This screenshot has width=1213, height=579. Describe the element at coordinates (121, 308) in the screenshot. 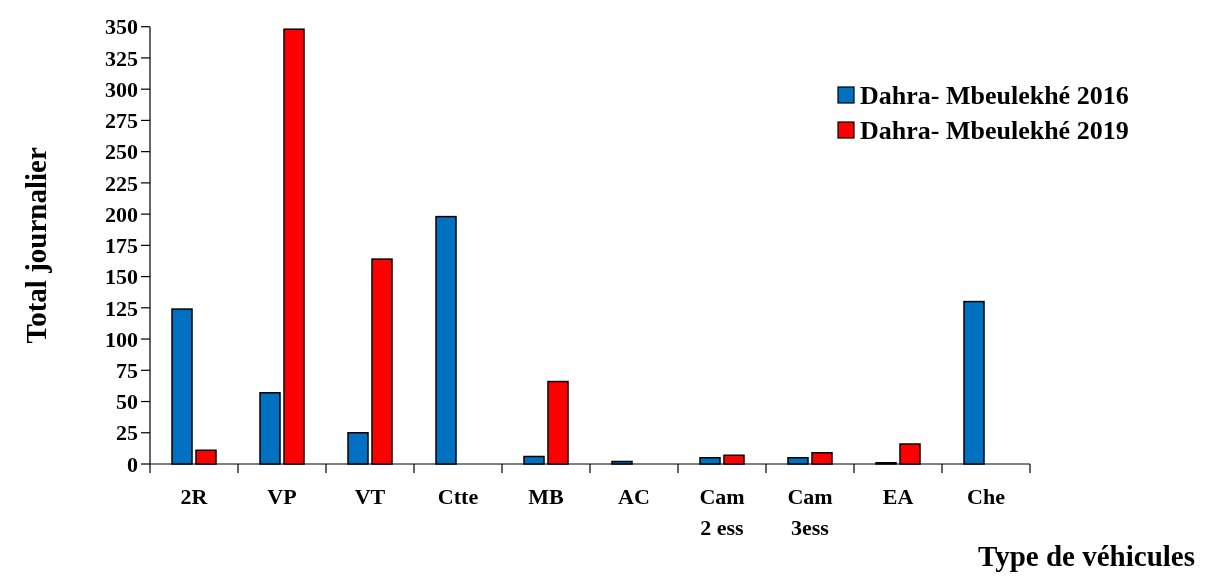

I see `y-tick-label: 125` at that location.